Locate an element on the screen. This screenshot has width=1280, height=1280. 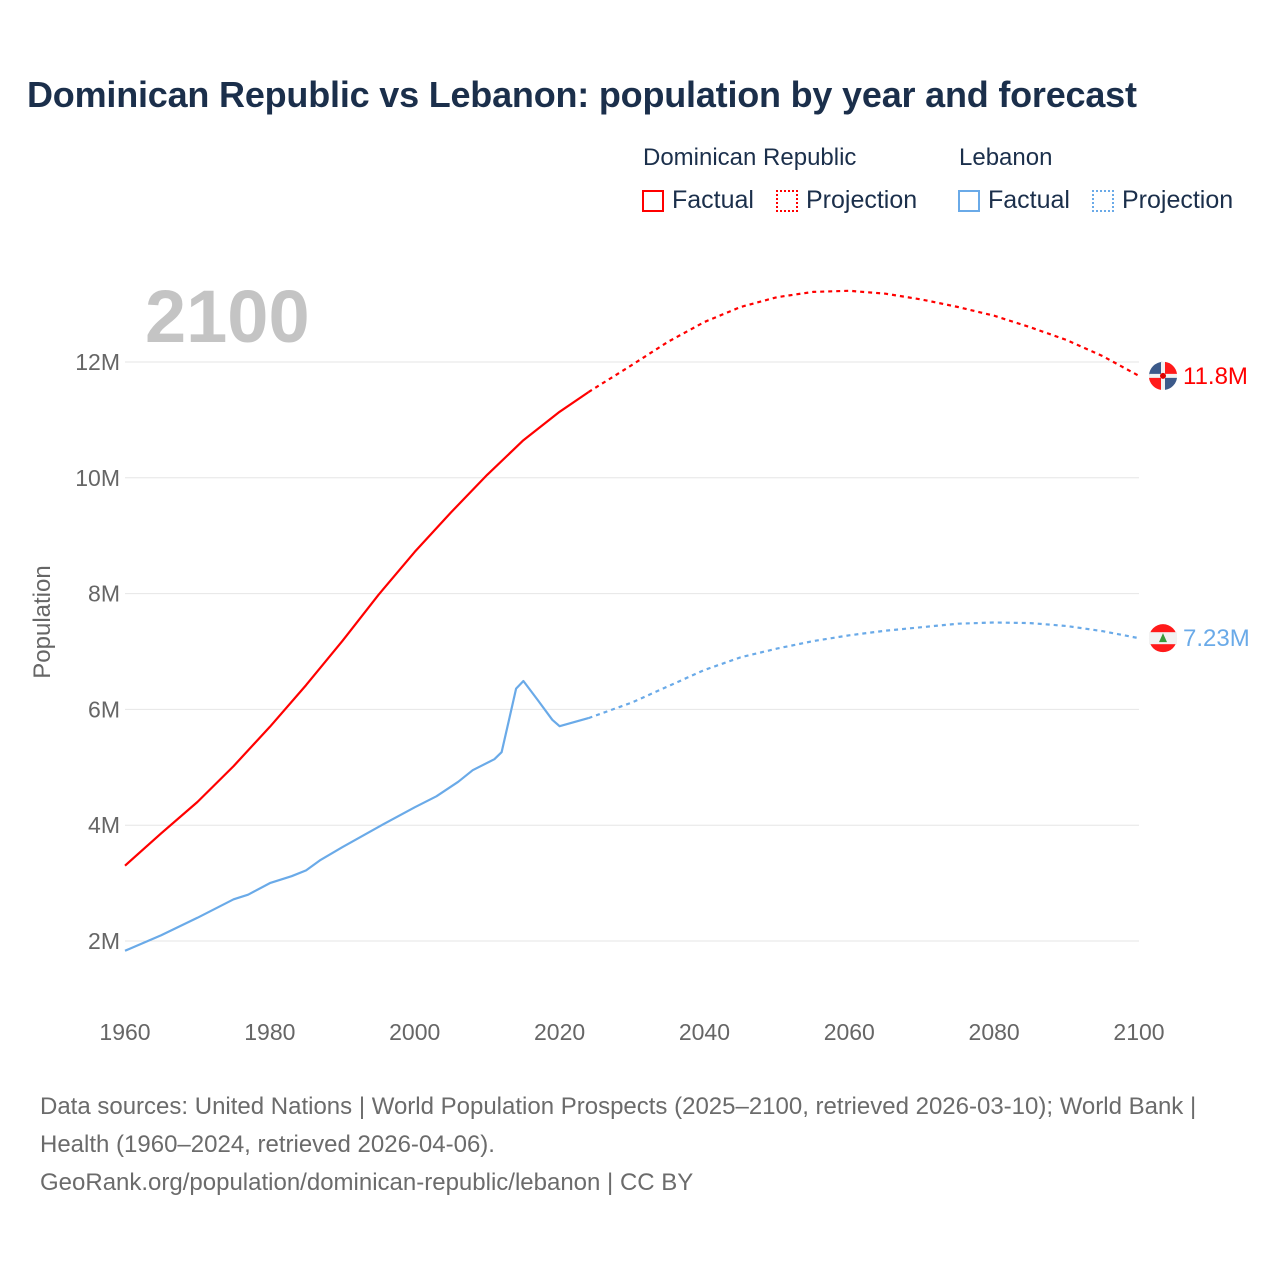
x-tick-label: 2100 is located at coordinates (1138, 1032).